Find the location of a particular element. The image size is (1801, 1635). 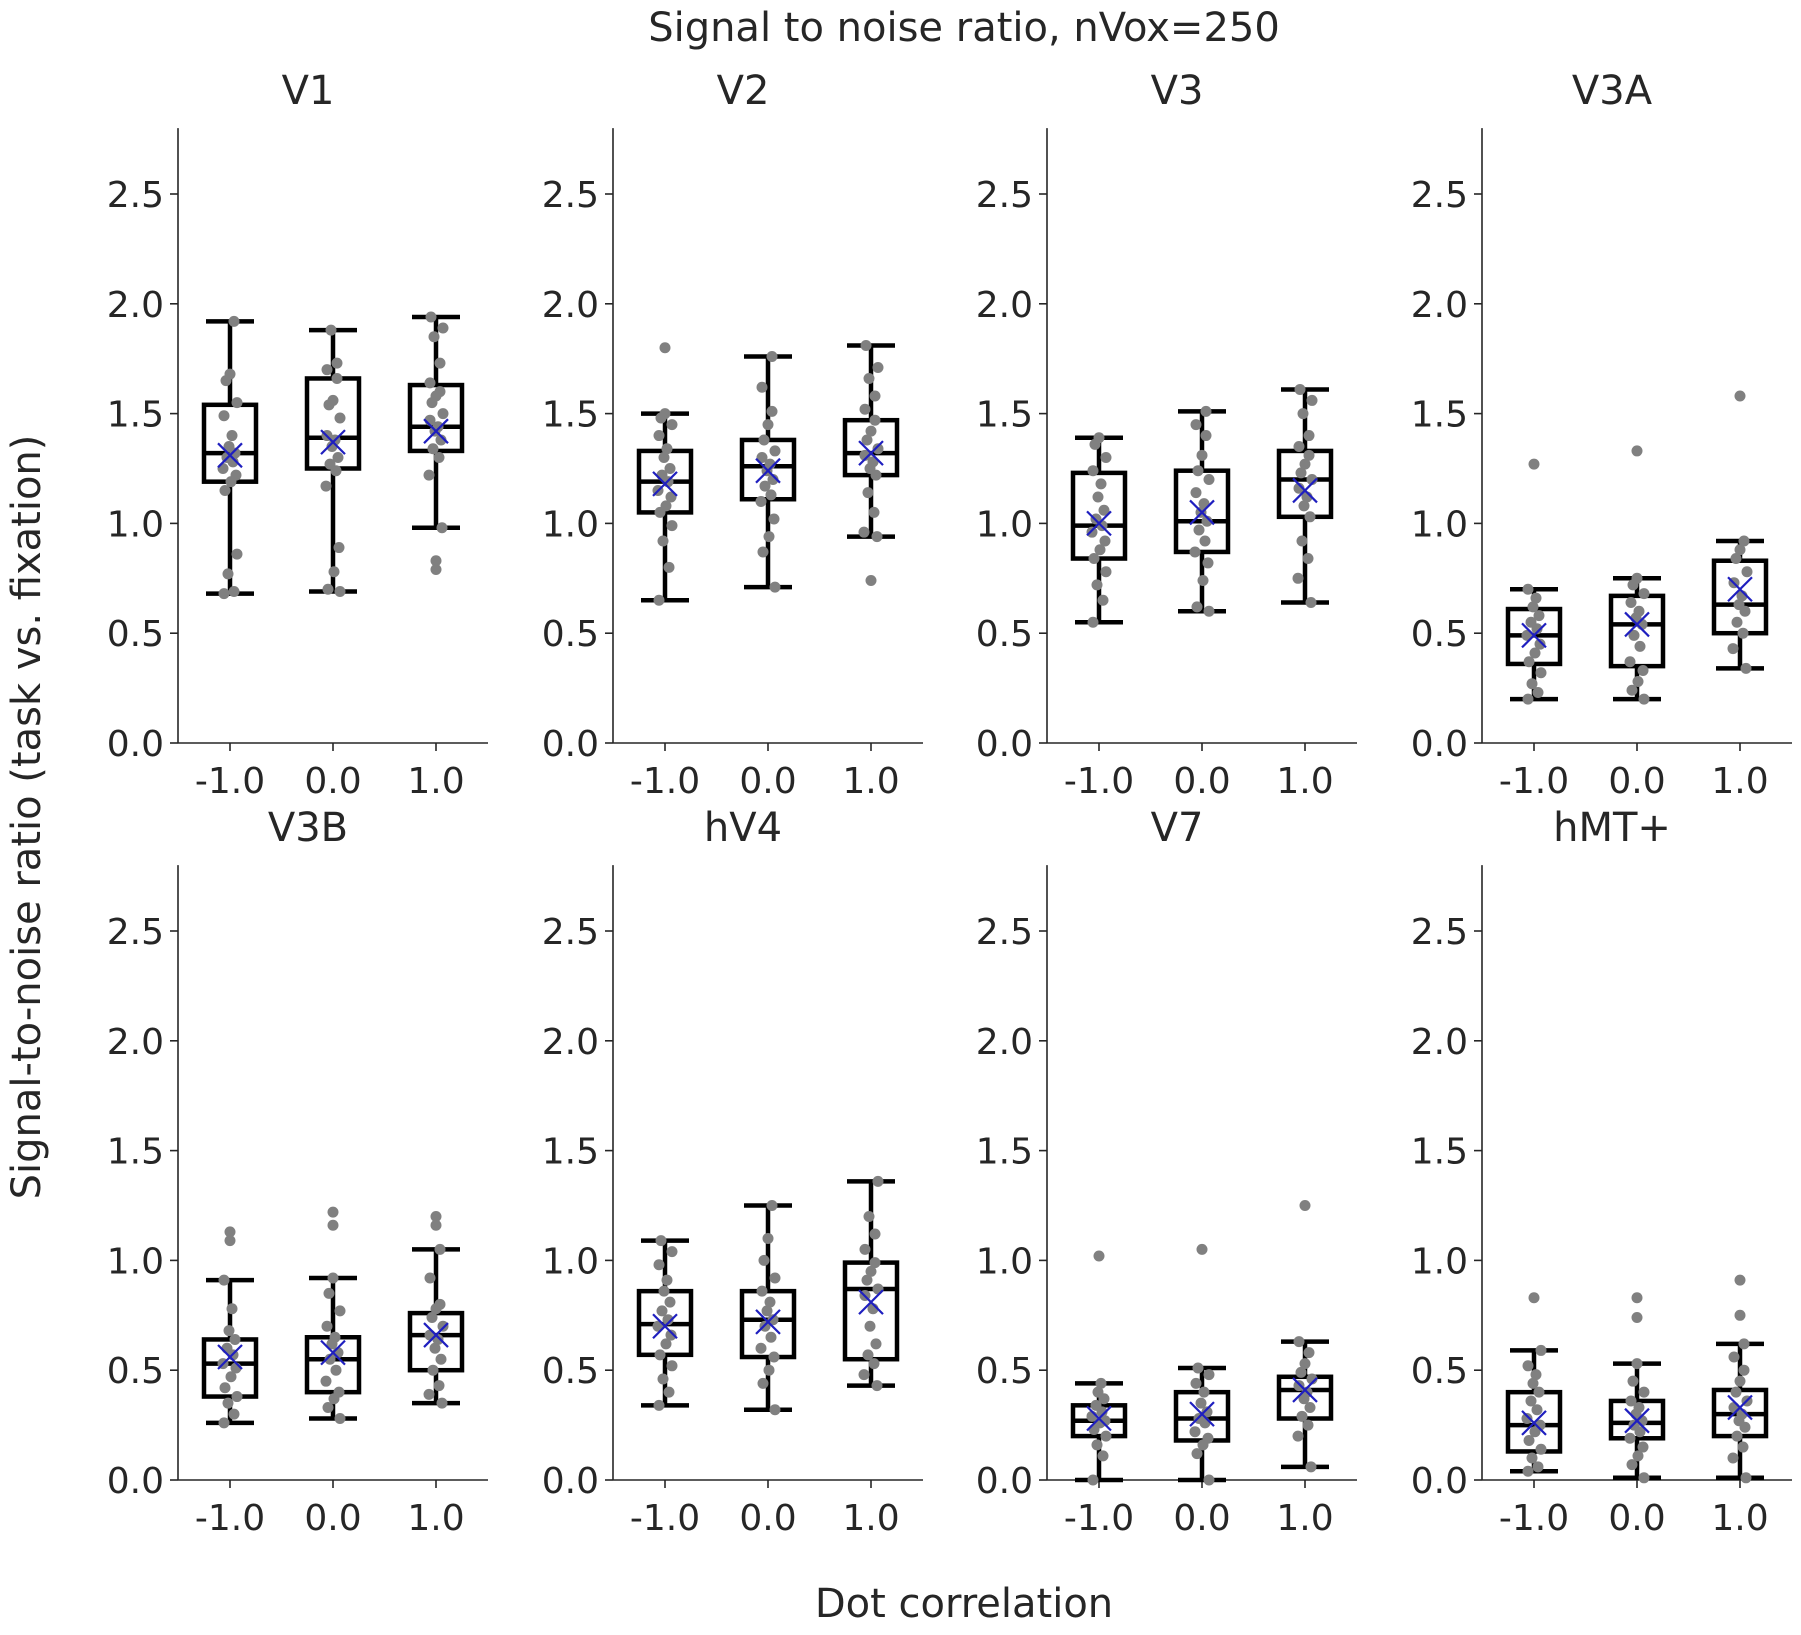

panel-v1: V1 0.0 0.5 1.0 1.5 2.0 2.5 -1.0 0.0 1.0 is located at coordinates (297, 435).